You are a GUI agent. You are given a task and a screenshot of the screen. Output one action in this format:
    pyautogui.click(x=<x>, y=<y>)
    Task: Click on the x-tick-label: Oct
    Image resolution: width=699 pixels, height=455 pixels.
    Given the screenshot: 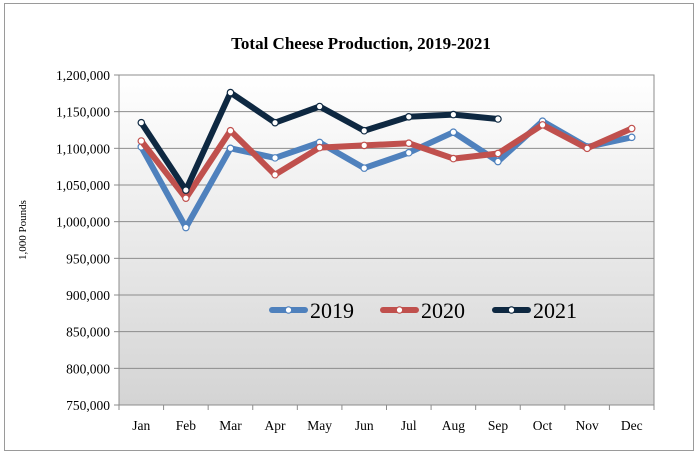 What is the action you would take?
    pyautogui.click(x=543, y=425)
    